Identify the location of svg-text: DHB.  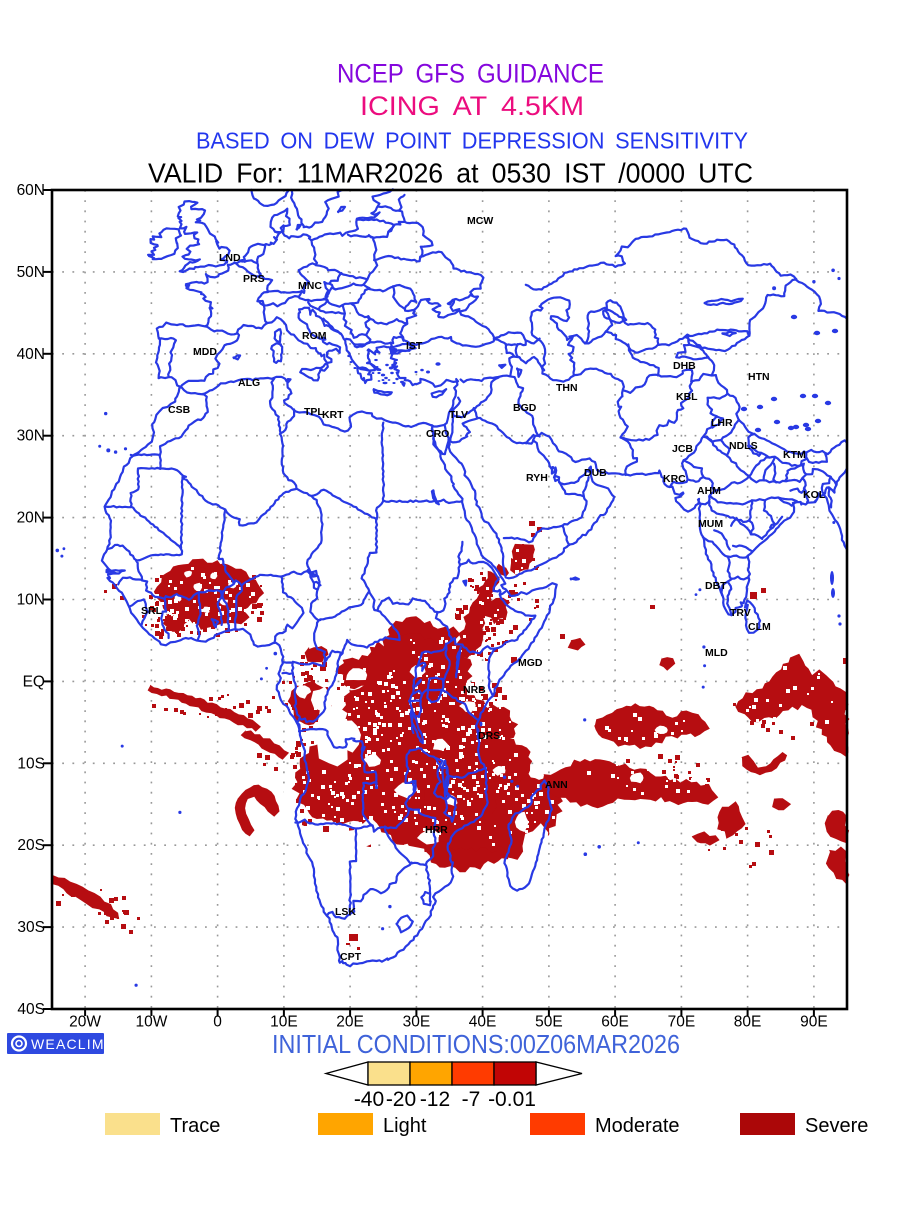
(684, 366).